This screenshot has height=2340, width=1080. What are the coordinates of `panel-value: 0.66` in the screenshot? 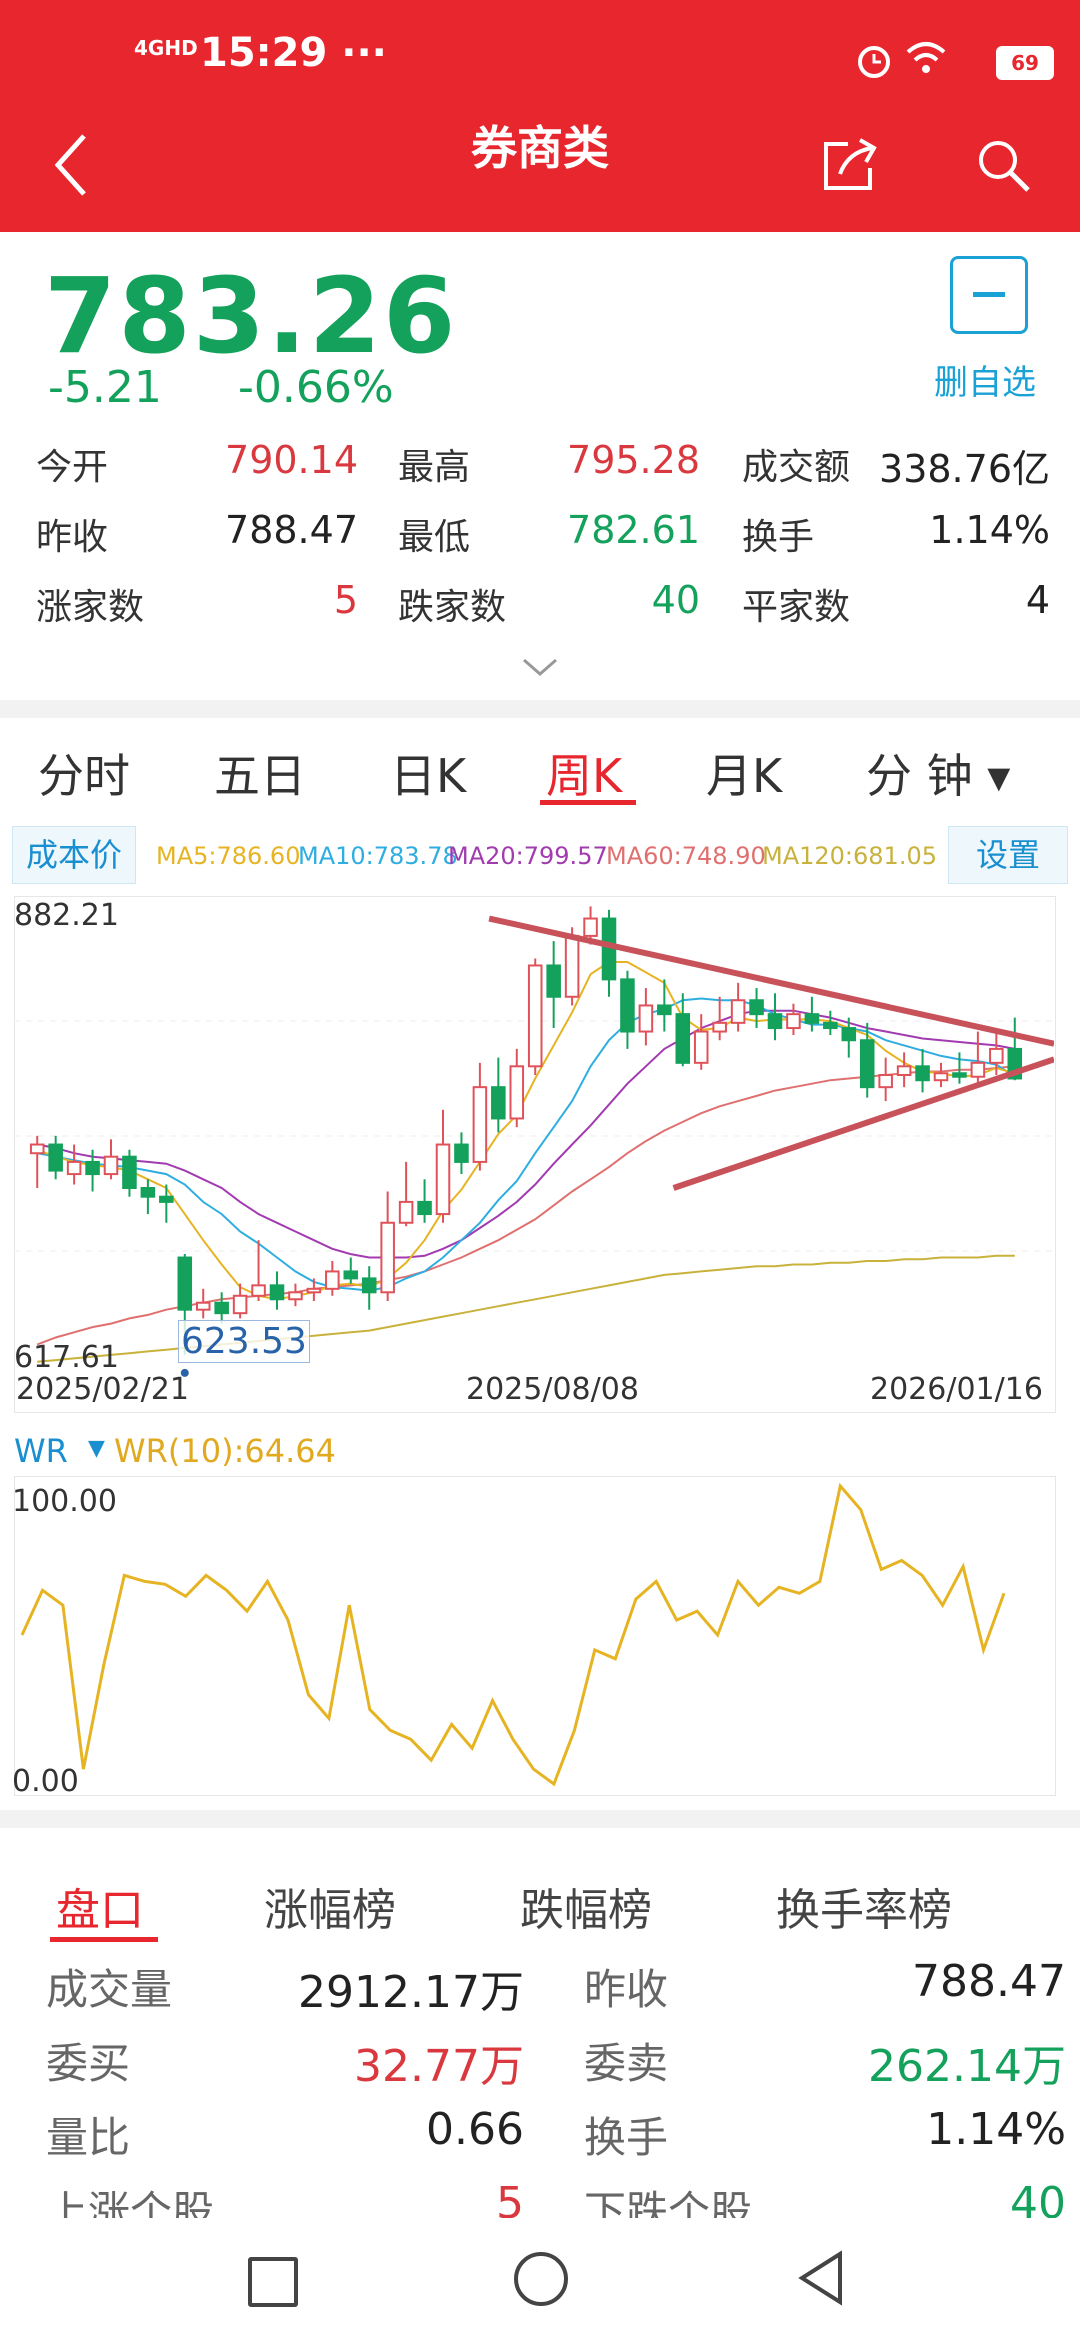 It's located at (475, 2129).